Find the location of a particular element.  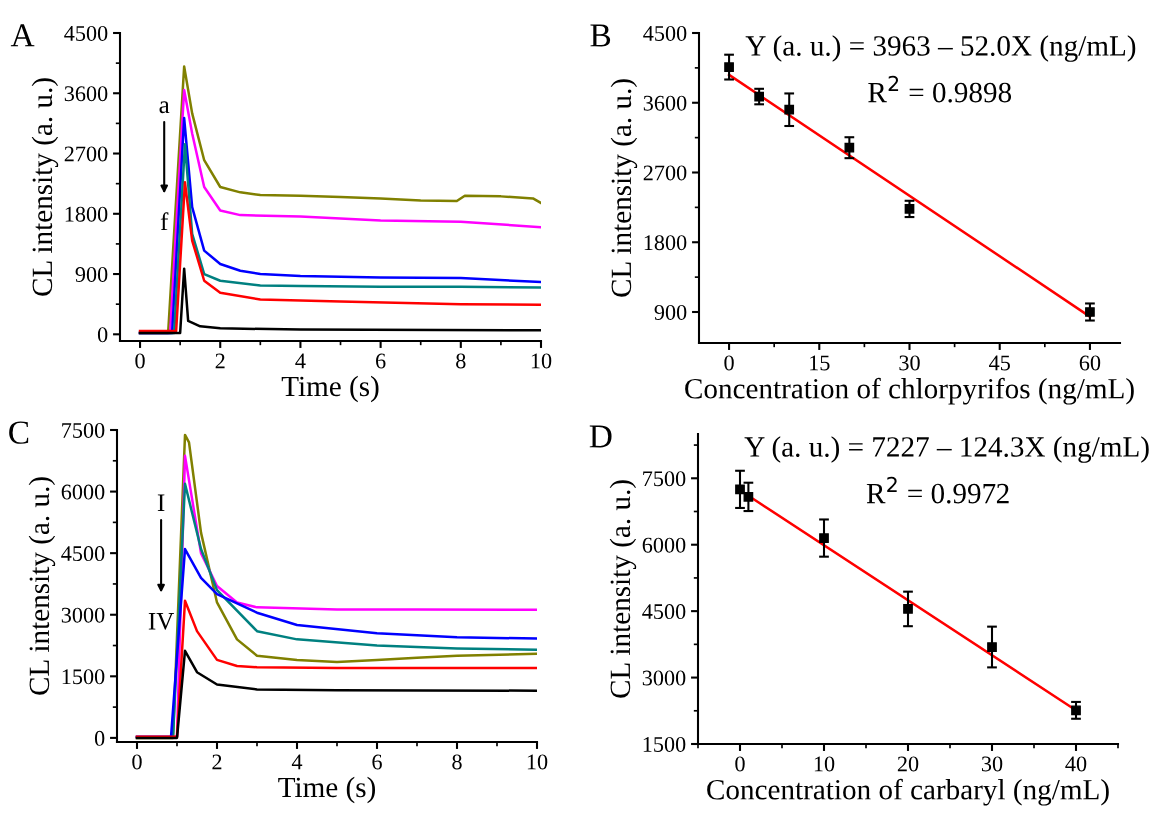

x-tick-label: 40 is located at coordinates (1076, 764).